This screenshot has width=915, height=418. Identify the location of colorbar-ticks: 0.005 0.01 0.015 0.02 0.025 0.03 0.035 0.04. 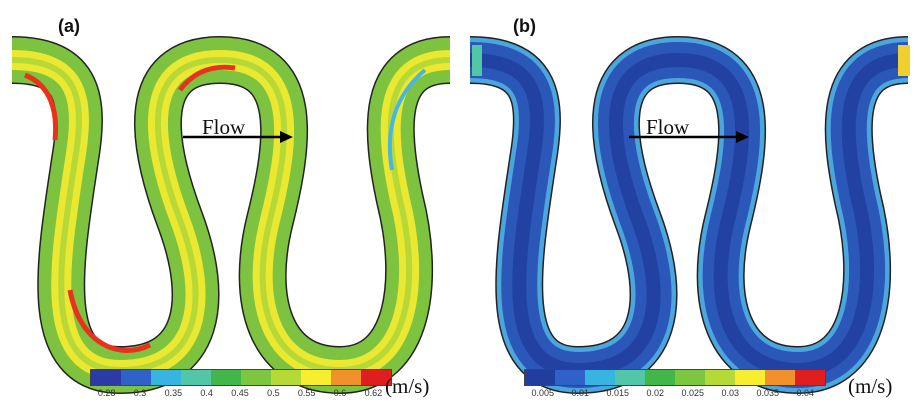
(675, 394).